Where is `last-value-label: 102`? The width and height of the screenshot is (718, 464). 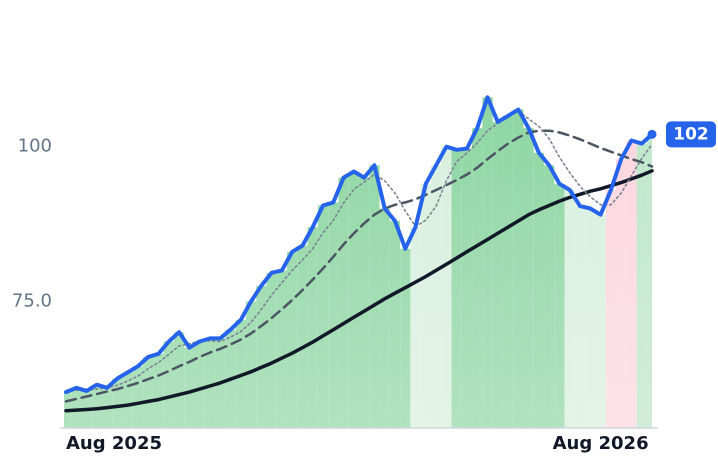 last-value-label: 102 is located at coordinates (691, 134).